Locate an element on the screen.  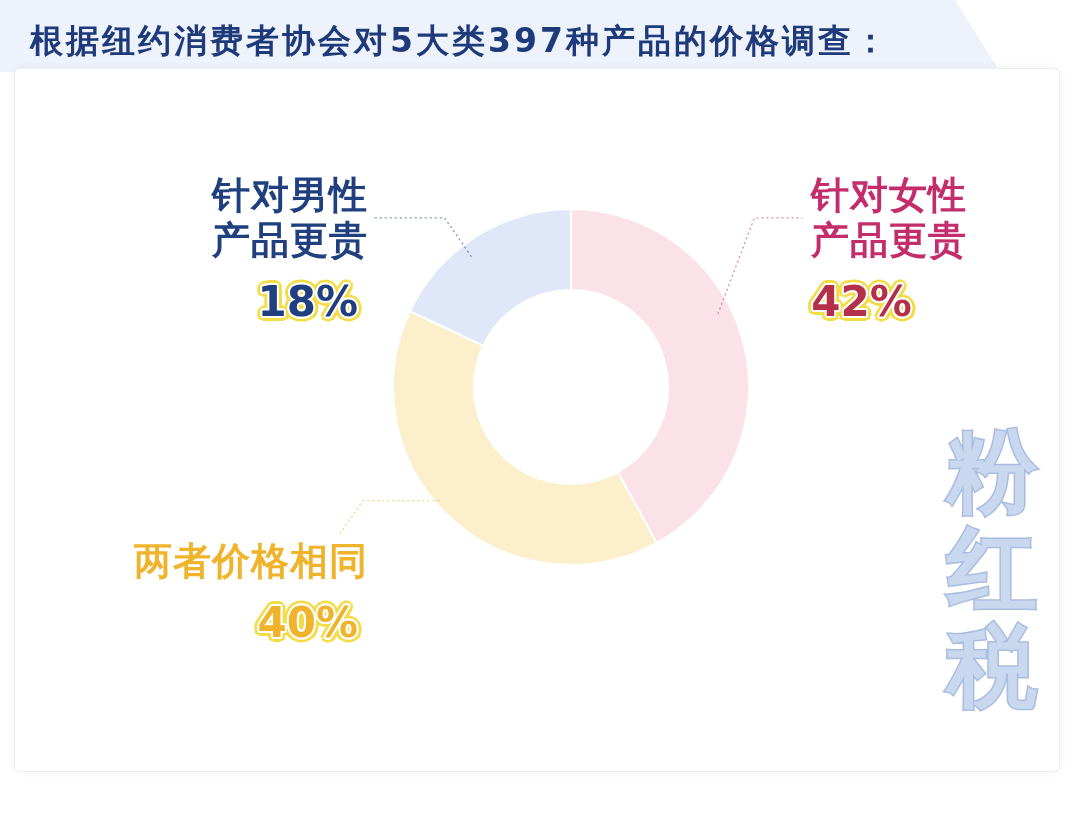
slice-label: 针对女性产品更贵 is located at coordinates (890, 217).